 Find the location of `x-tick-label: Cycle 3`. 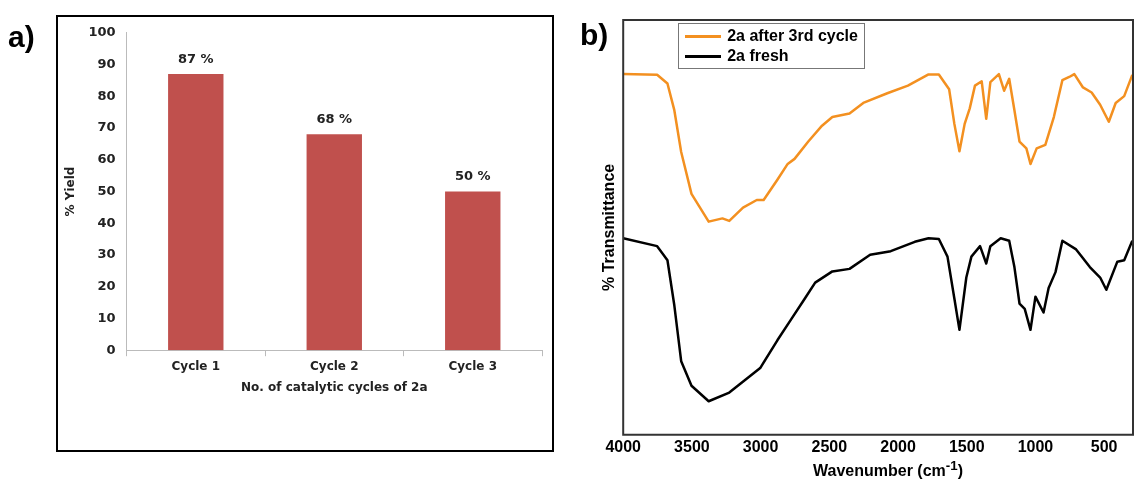

x-tick-label: Cycle 3 is located at coordinates (473, 365).